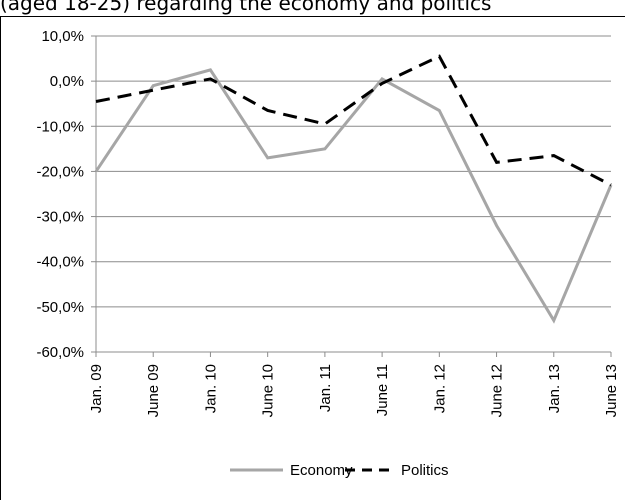  What do you see at coordinates (60, 126) in the screenshot?
I see `y-tick-label: -10,0%` at bounding box center [60, 126].